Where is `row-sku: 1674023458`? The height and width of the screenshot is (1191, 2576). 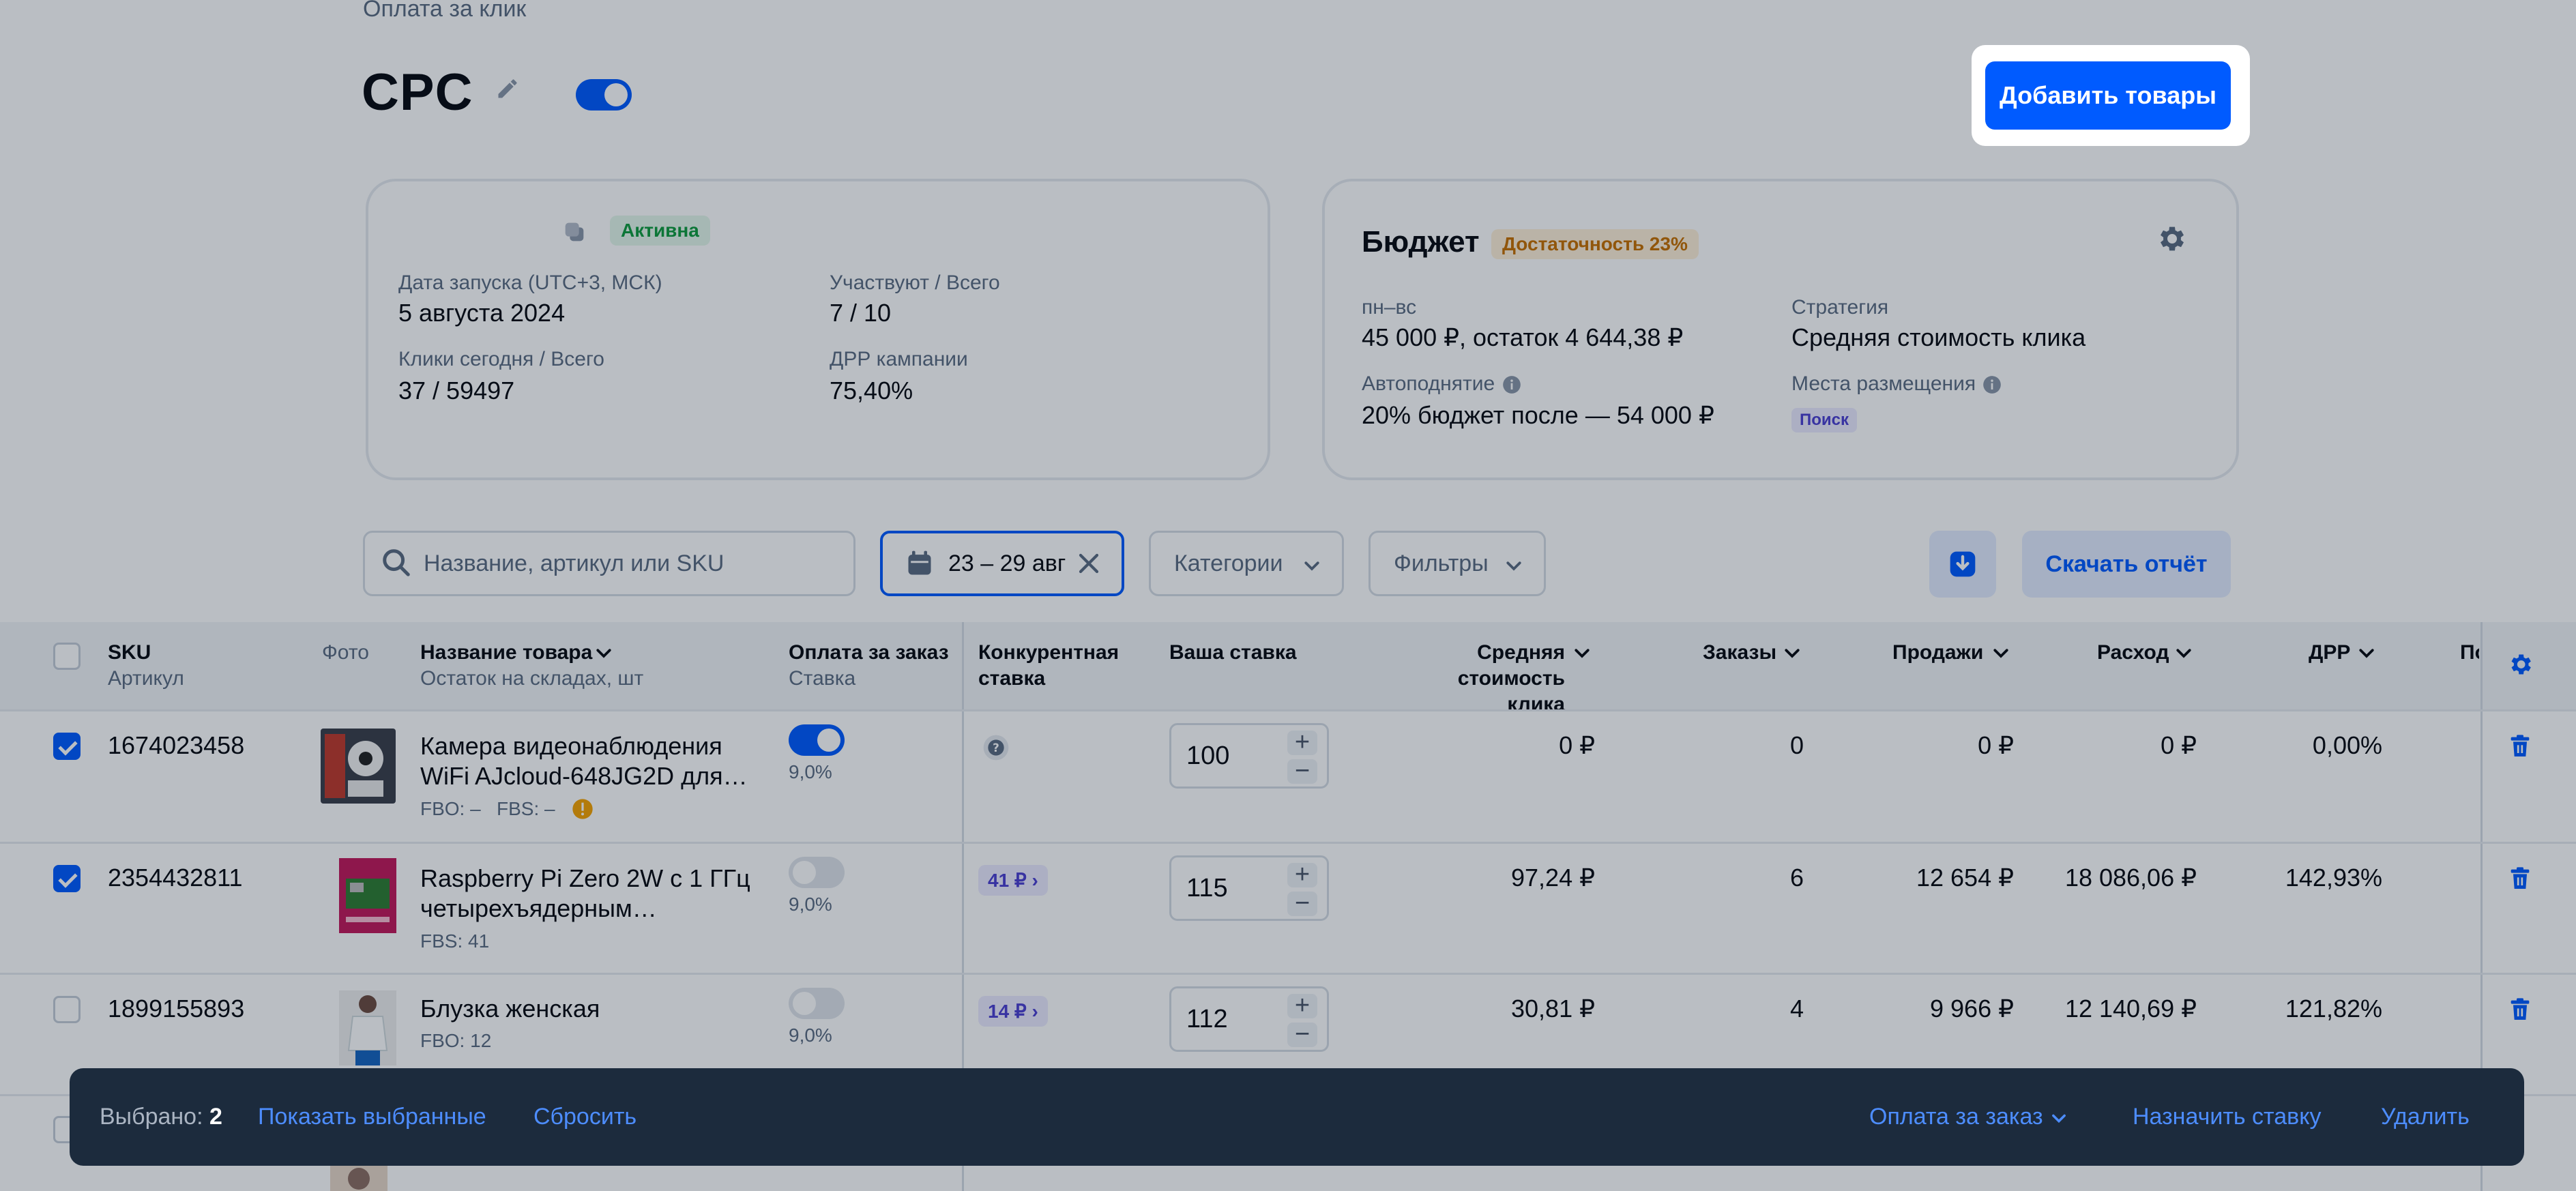
row-sku: 1674023458 is located at coordinates (176, 745).